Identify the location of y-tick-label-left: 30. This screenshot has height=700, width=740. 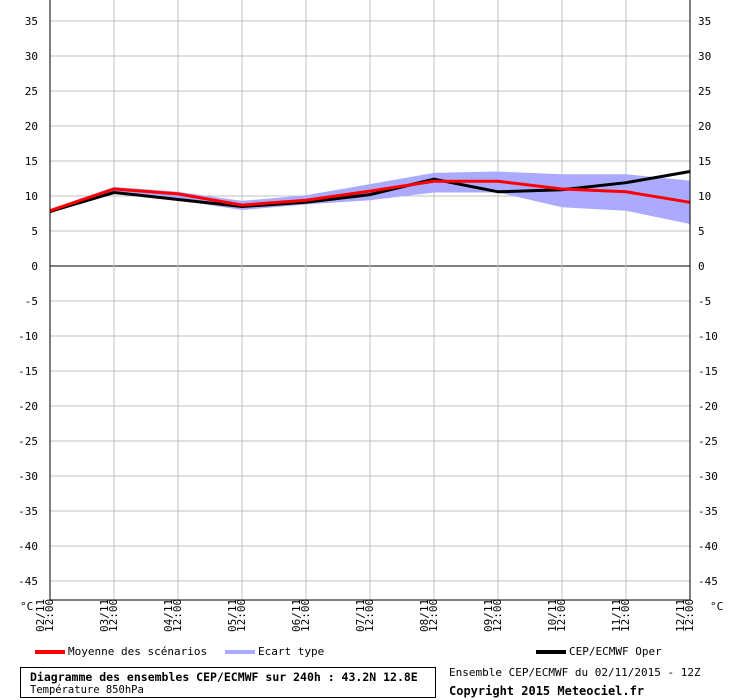
(31, 56).